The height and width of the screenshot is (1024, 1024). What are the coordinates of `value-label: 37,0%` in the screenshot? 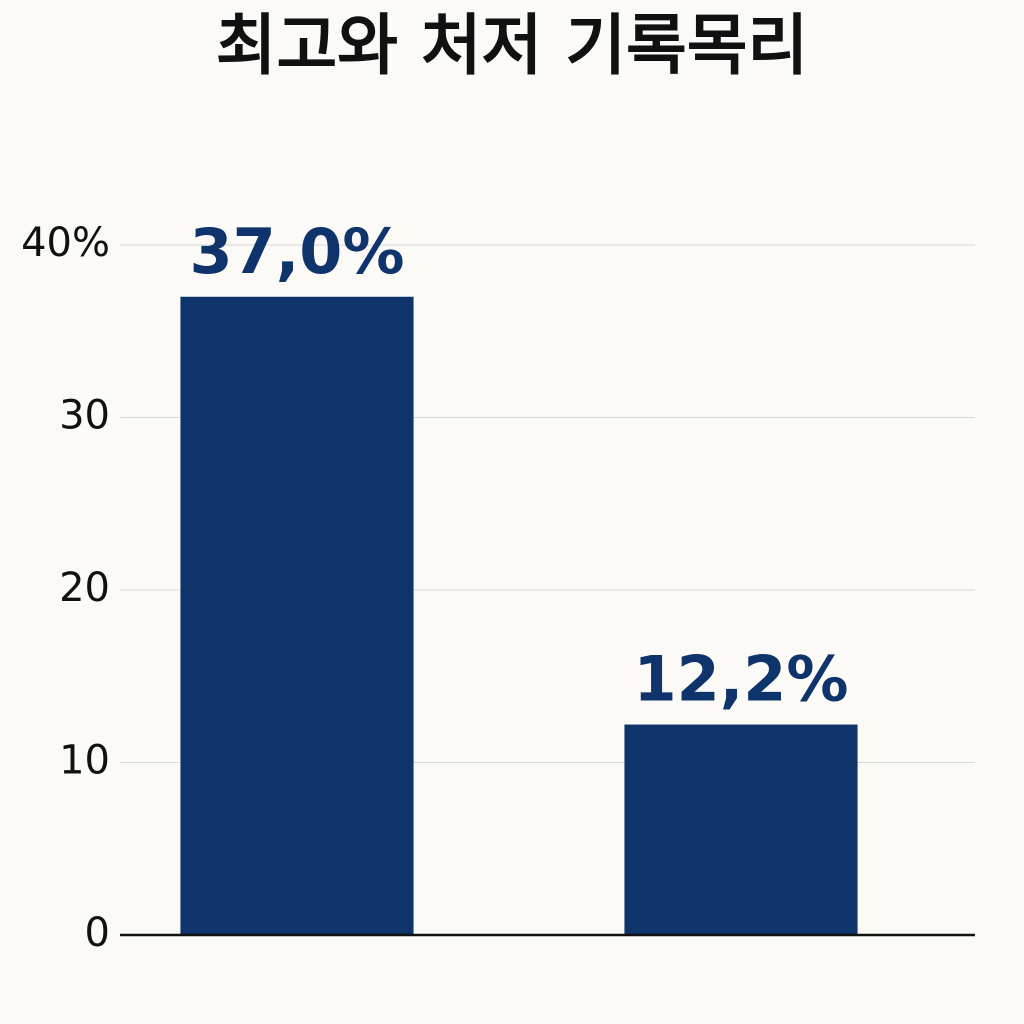 It's located at (296, 251).